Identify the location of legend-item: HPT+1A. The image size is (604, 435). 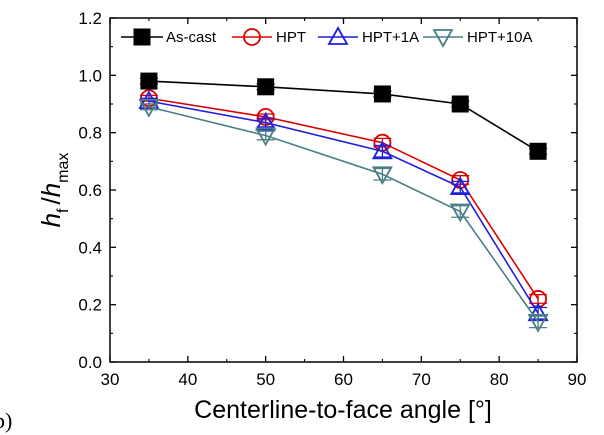
(368, 36).